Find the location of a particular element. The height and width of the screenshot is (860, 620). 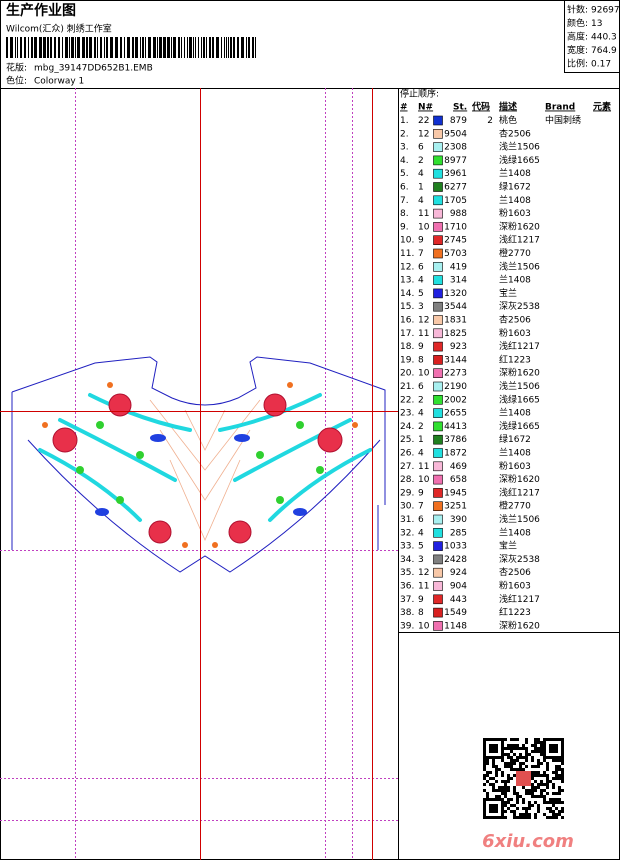

description: 浅红1217 is located at coordinates (519, 346).